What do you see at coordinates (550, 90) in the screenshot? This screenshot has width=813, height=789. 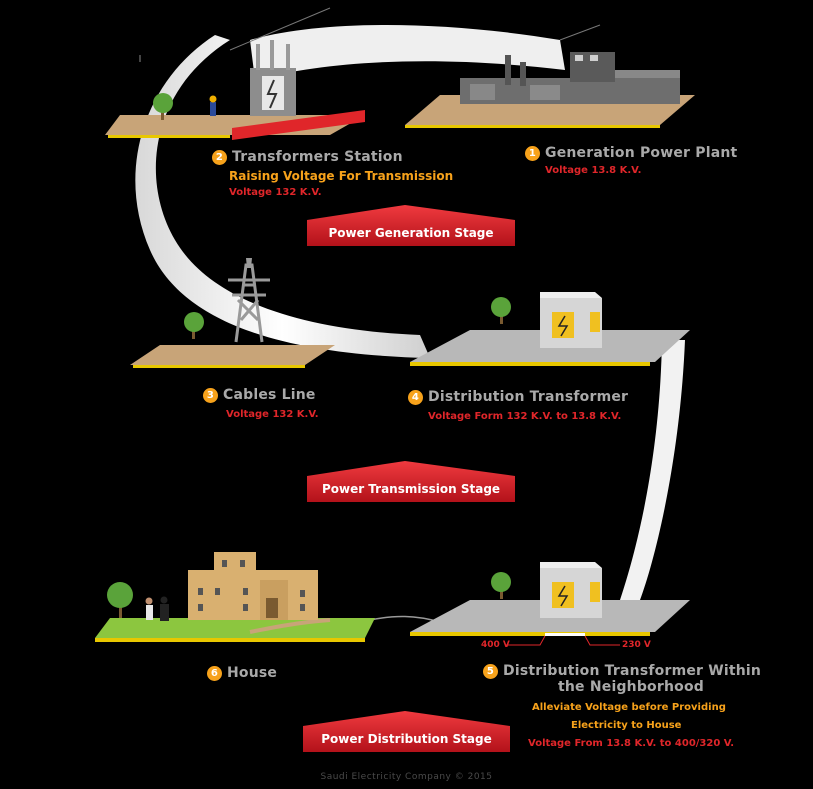 I see `power-plant-icon` at bounding box center [550, 90].